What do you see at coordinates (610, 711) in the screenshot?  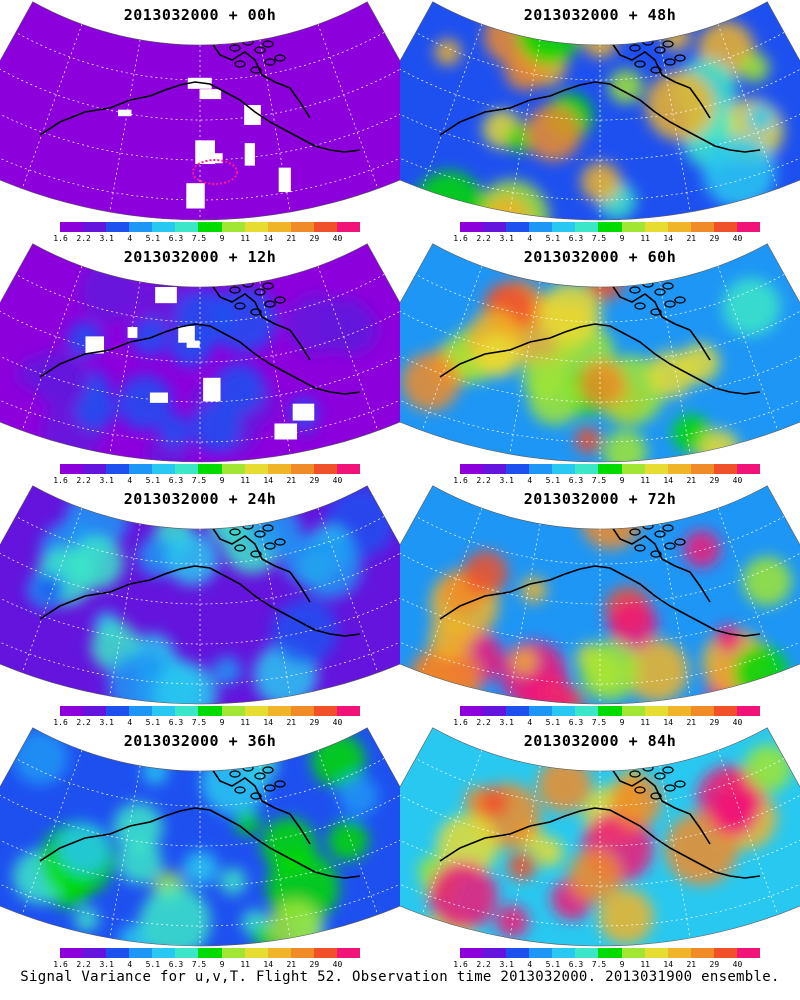 I see `colorbar` at bounding box center [610, 711].